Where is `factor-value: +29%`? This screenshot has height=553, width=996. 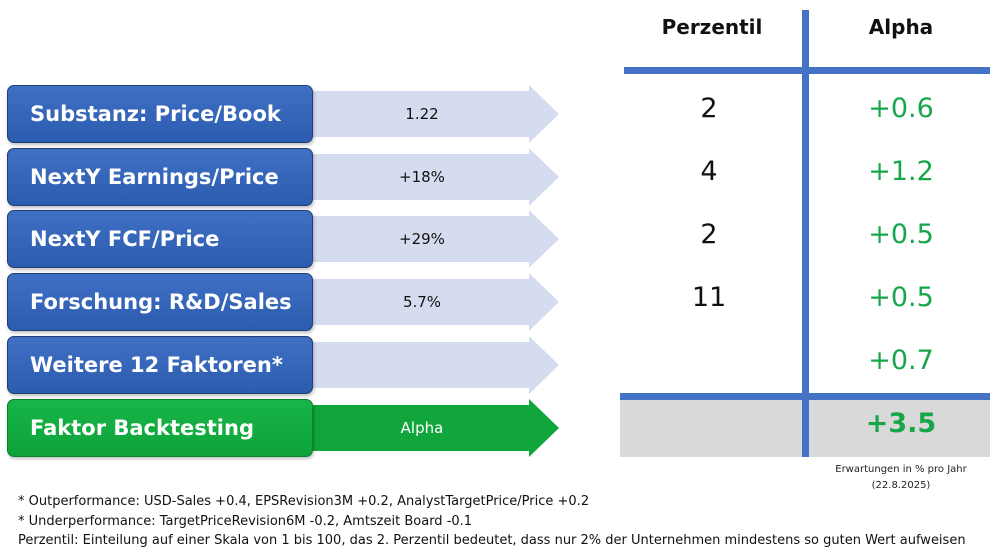
factor-value: +29% is located at coordinates (422, 239).